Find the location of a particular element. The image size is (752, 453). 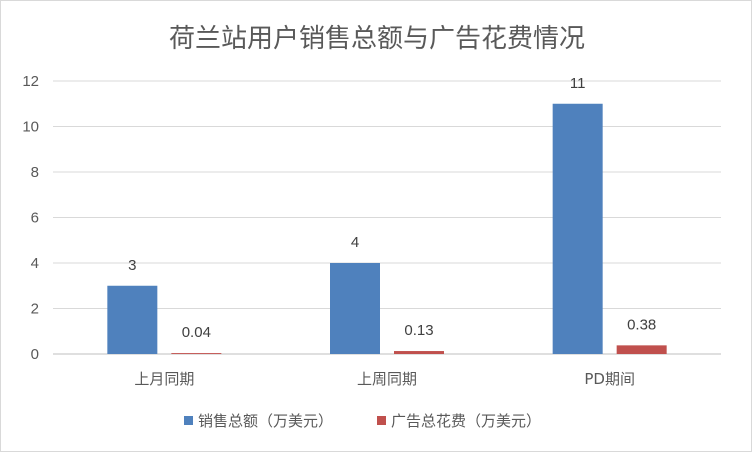

data-label: 11 is located at coordinates (578, 83).